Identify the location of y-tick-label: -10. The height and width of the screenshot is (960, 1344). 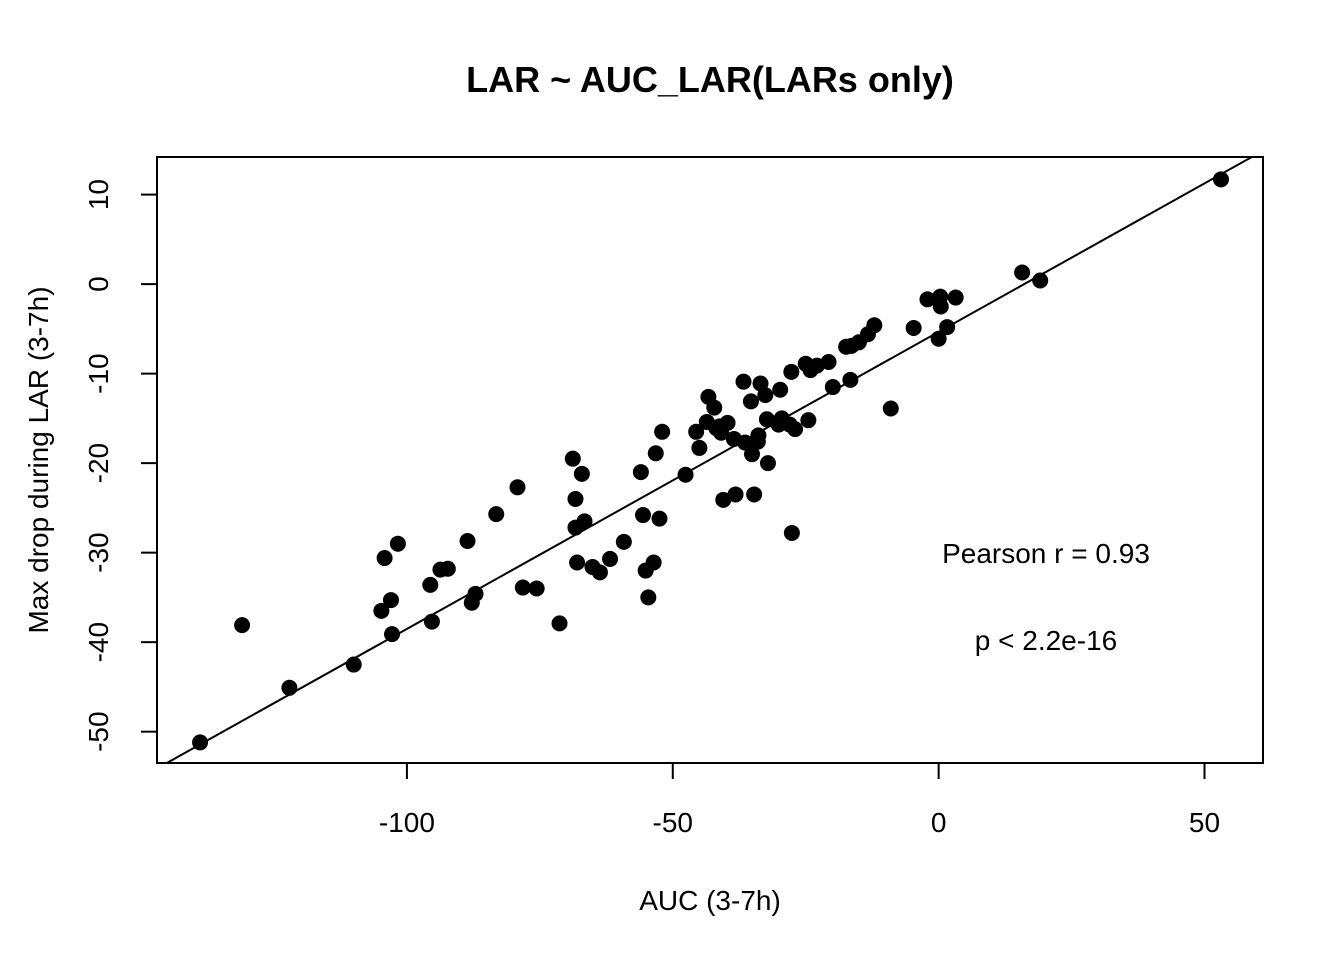
(98, 373).